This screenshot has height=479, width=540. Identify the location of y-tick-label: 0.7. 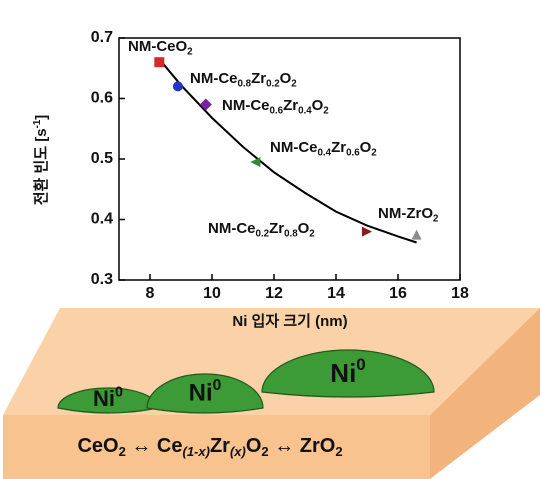
(102, 37).